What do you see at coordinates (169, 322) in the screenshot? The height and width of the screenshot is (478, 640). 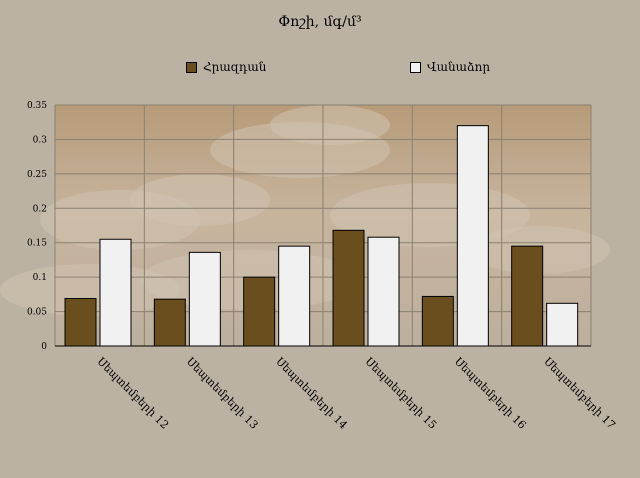 I see `bar-series0-cat1` at bounding box center [169, 322].